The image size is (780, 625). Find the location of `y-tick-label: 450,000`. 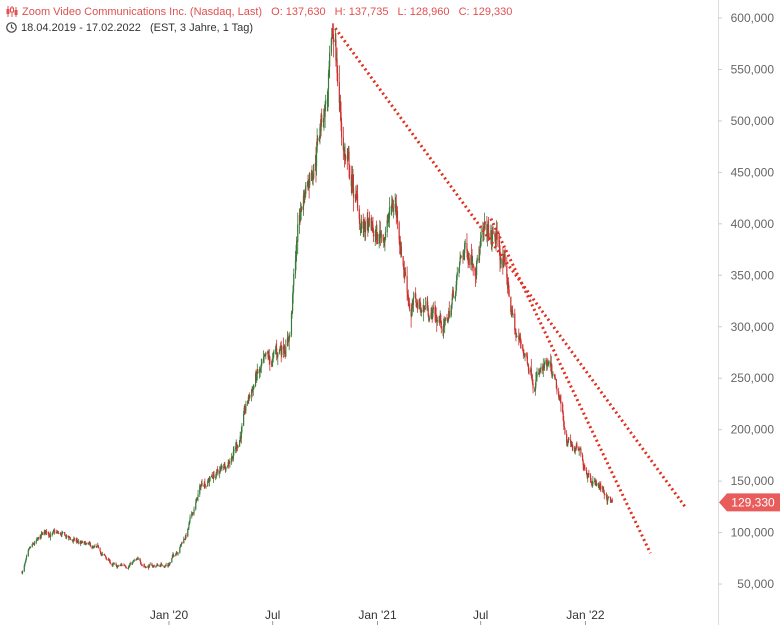

y-tick-label: 450,000 is located at coordinates (753, 172).